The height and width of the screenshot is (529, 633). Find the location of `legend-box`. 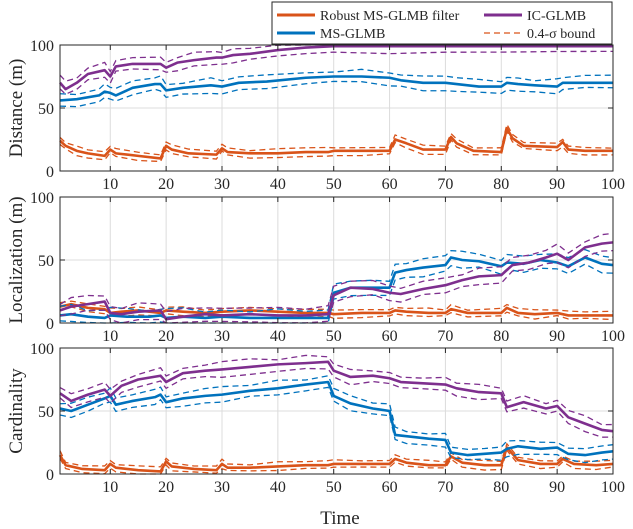

legend-box is located at coordinates (442, 23).